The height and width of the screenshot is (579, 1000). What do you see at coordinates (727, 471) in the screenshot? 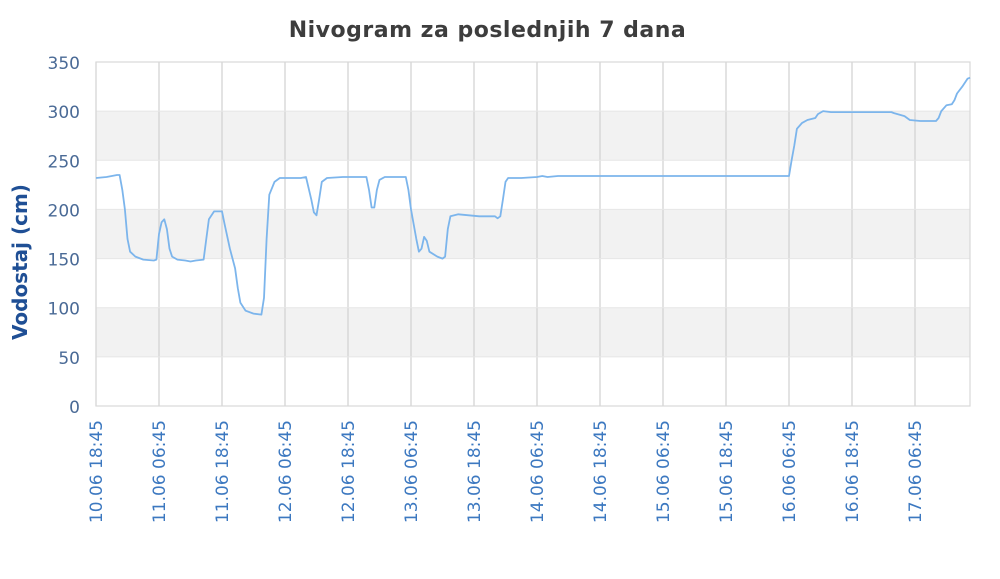
I see `x-tick-label: 15.06 18:45` at bounding box center [727, 471].